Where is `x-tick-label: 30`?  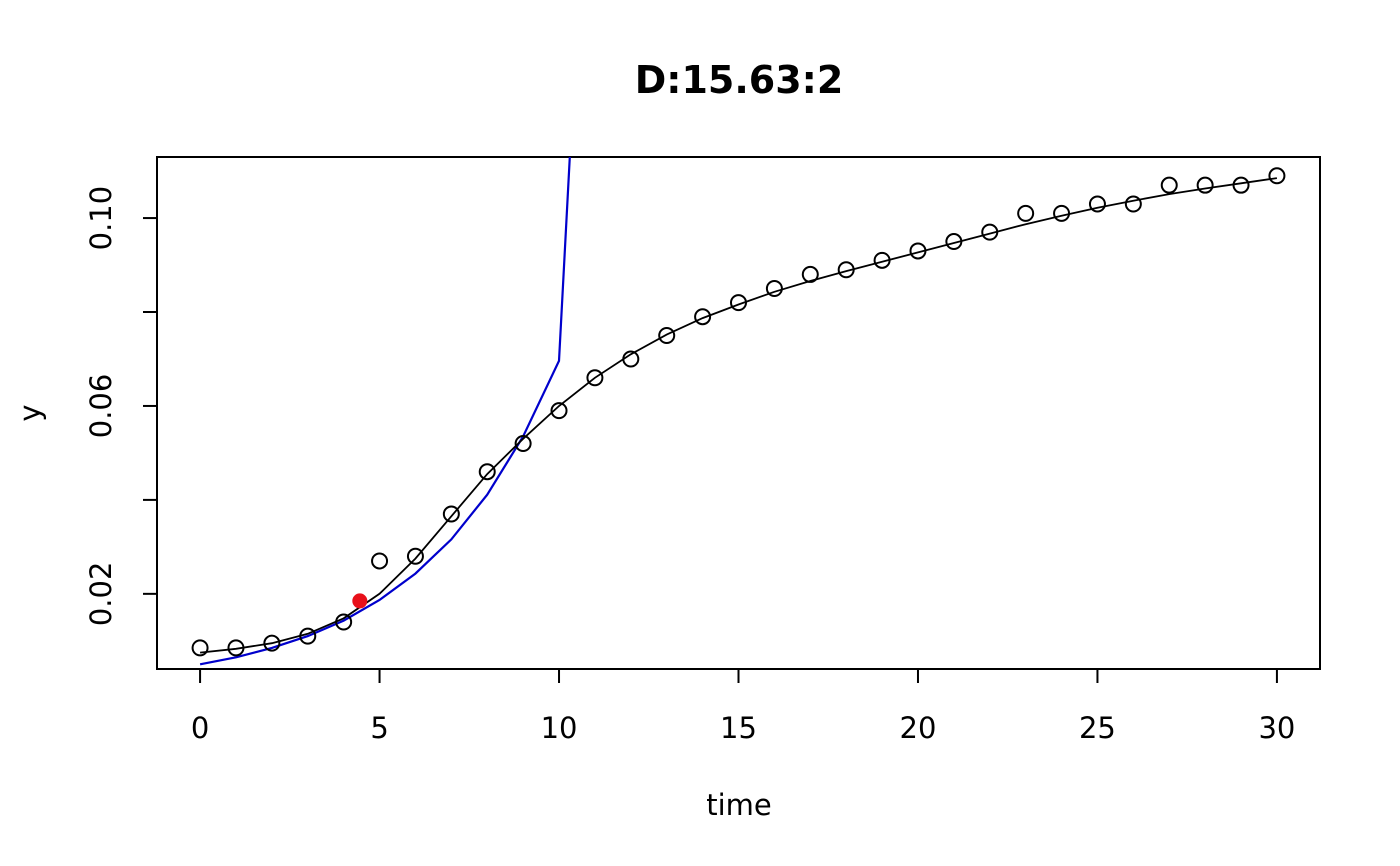 x-tick-label: 30 is located at coordinates (1276, 728).